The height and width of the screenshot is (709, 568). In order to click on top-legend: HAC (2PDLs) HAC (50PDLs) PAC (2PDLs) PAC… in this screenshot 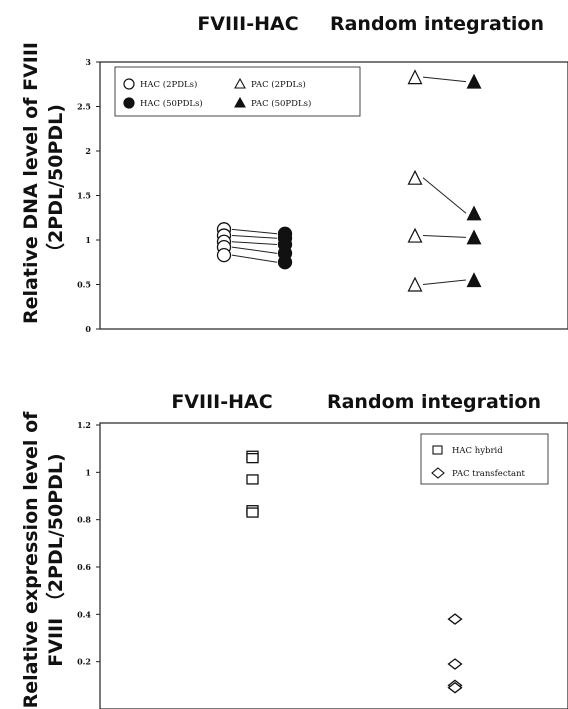, I will do `click(237, 91)`.